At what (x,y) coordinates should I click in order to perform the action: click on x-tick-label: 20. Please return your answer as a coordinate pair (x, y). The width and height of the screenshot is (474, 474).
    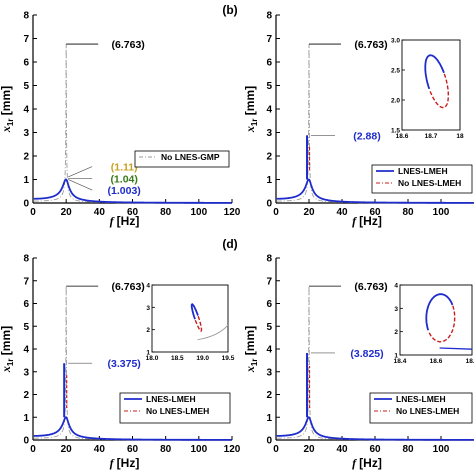
    Looking at the image, I should click on (67, 212).